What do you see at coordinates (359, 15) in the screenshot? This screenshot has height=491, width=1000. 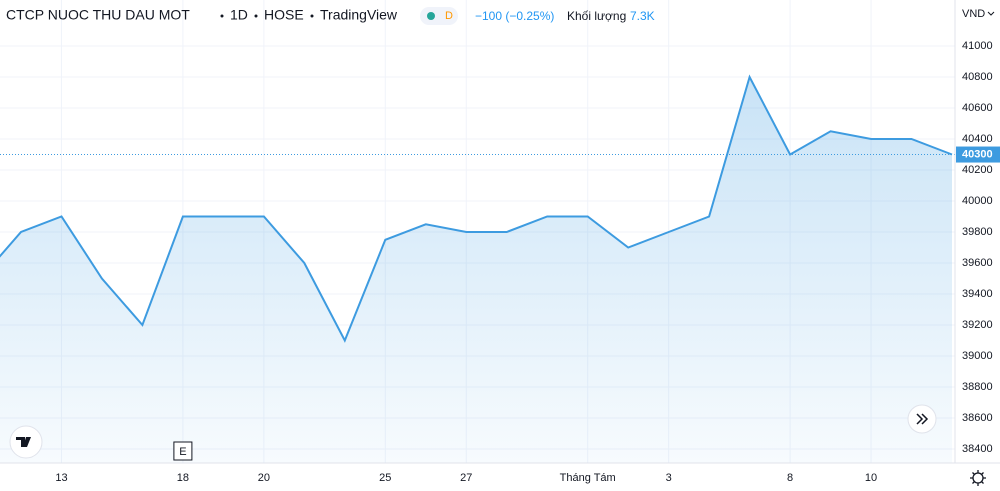 I see `source: TradingView` at bounding box center [359, 15].